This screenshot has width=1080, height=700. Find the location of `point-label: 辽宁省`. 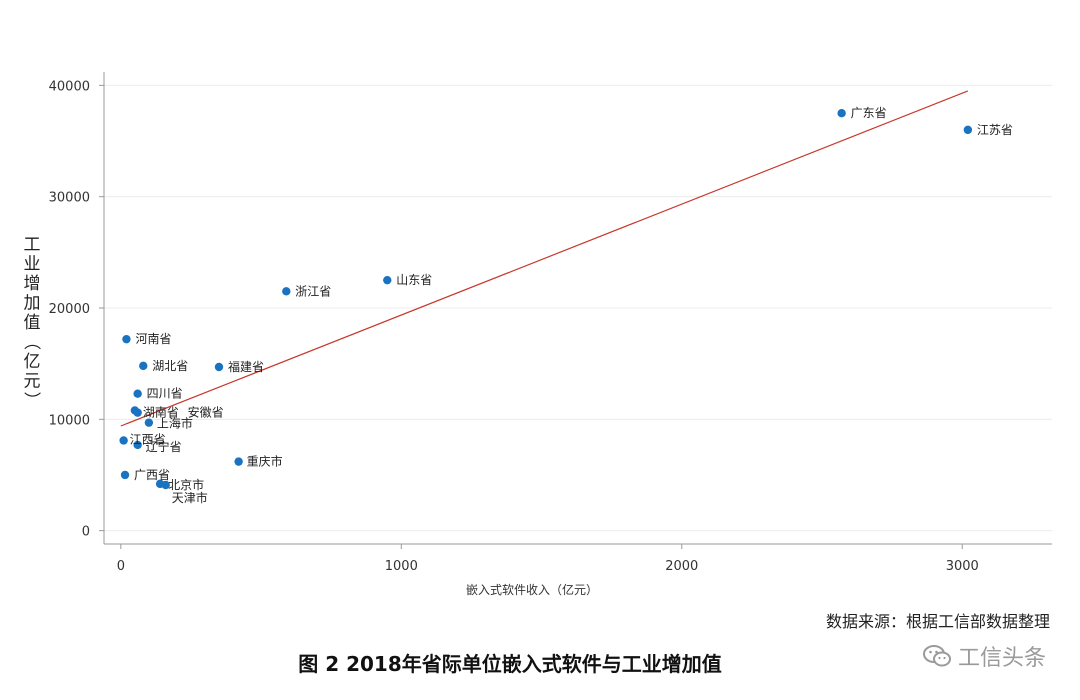

point-label: 辽宁省 is located at coordinates (164, 446).